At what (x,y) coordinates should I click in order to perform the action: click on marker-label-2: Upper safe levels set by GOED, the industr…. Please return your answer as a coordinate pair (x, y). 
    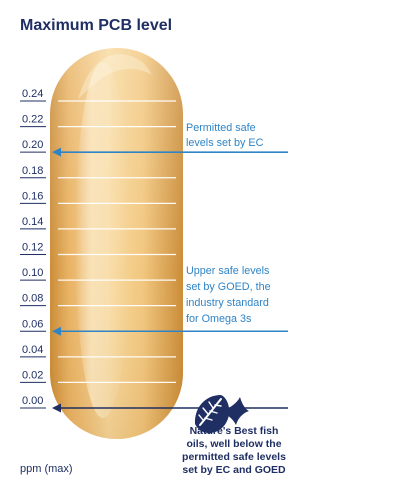
    Looking at the image, I should click on (228, 295).